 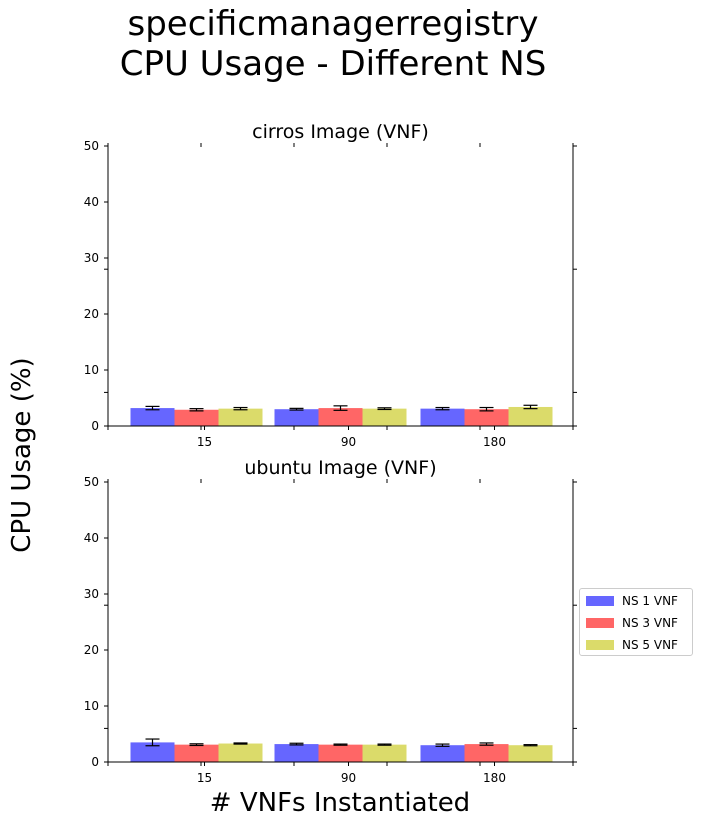 I want to click on y-tick-label-2-3: 30, so click(x=91, y=594).